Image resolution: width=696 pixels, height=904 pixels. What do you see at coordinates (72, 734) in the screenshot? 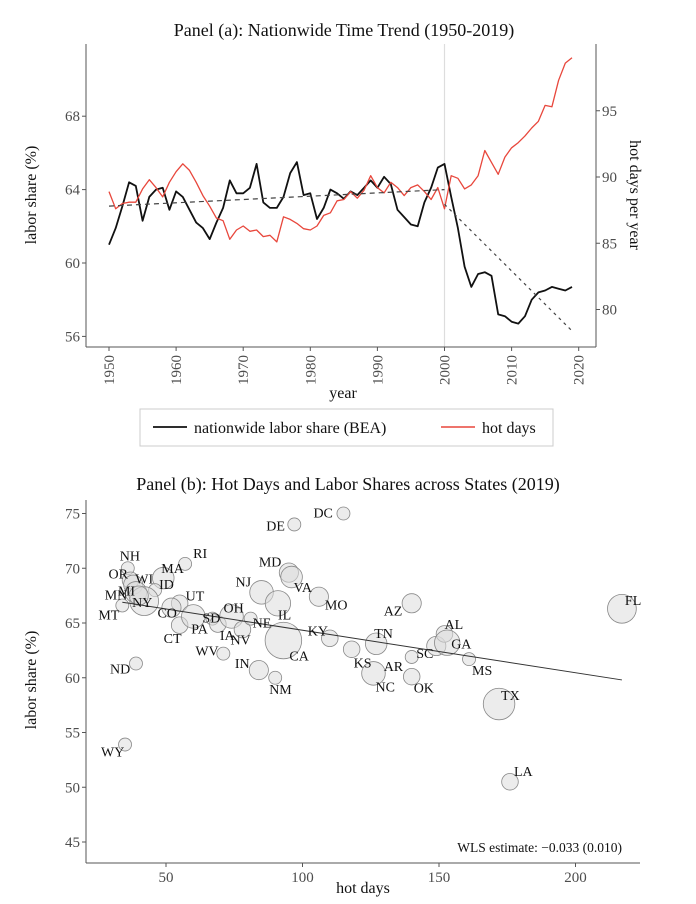
I see `panel-b-ytick-label: 55` at bounding box center [72, 734].